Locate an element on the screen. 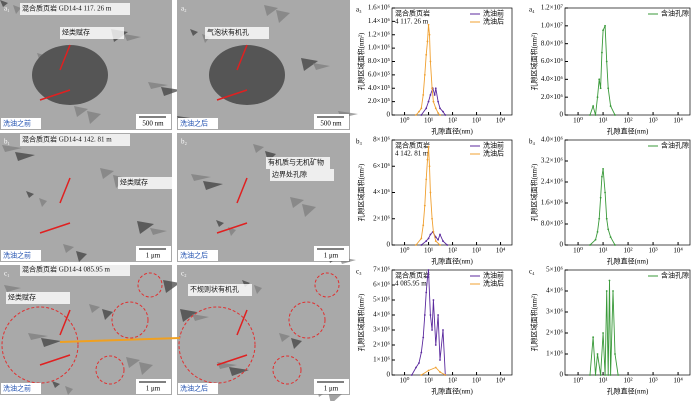  panel-label: c₁ is located at coordinates (7, 274).